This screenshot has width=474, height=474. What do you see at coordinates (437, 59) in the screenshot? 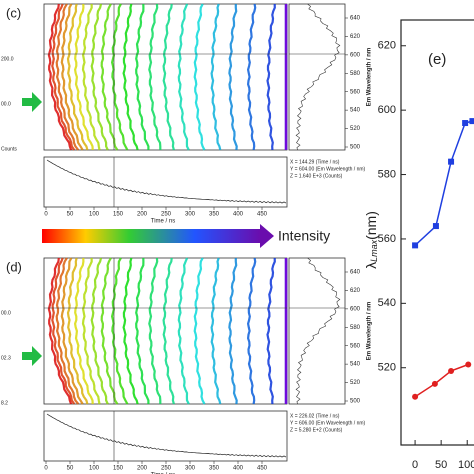
I see `panel-label: (e)` at bounding box center [437, 59].